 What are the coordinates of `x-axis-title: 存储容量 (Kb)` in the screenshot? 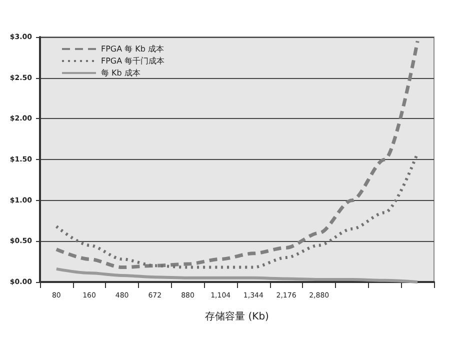 It's located at (237, 316).